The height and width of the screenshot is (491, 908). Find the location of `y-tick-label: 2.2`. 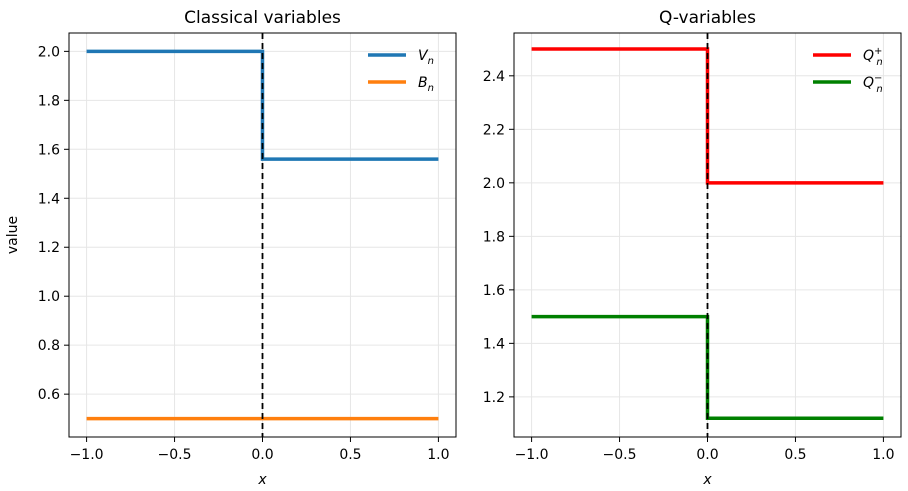

y-tick-label: 2.2 is located at coordinates (494, 130).